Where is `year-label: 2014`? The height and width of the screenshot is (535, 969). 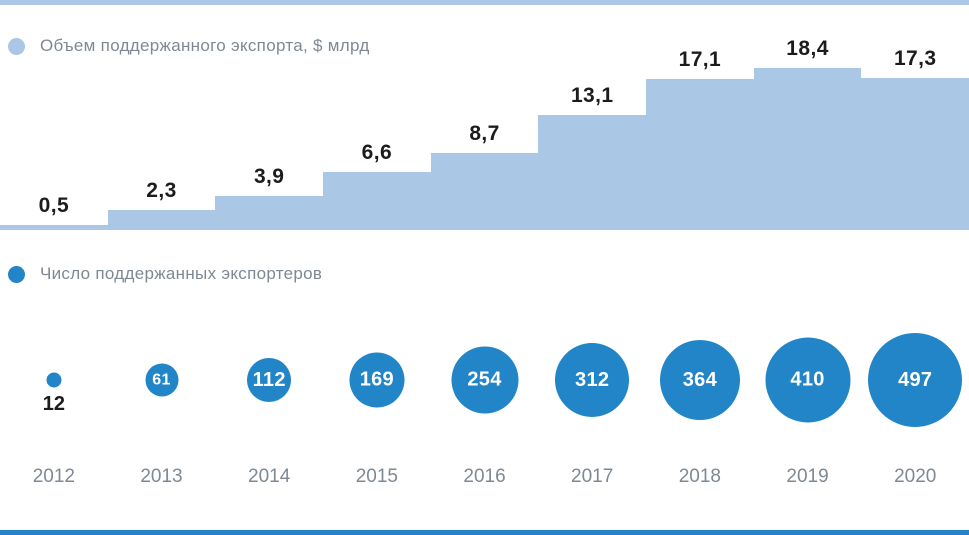
year-label: 2014 is located at coordinates (269, 476).